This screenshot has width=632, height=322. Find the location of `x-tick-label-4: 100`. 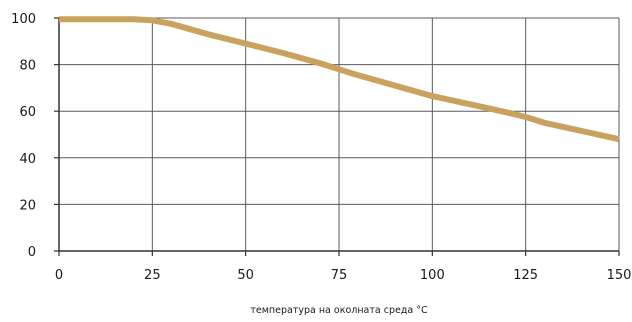

x-tick-label-4: 100 is located at coordinates (432, 275).